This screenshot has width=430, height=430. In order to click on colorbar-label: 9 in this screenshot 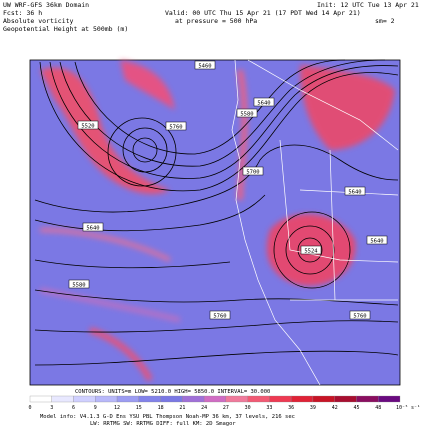, I will do `click(95, 408)`.